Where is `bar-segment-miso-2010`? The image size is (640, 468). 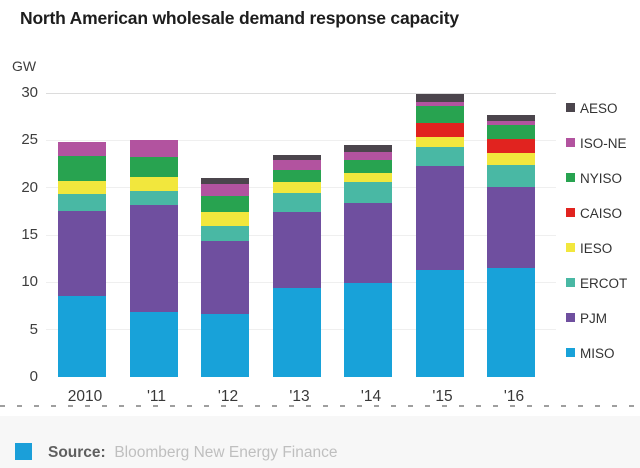 bar-segment-miso-2010 is located at coordinates (82, 336).